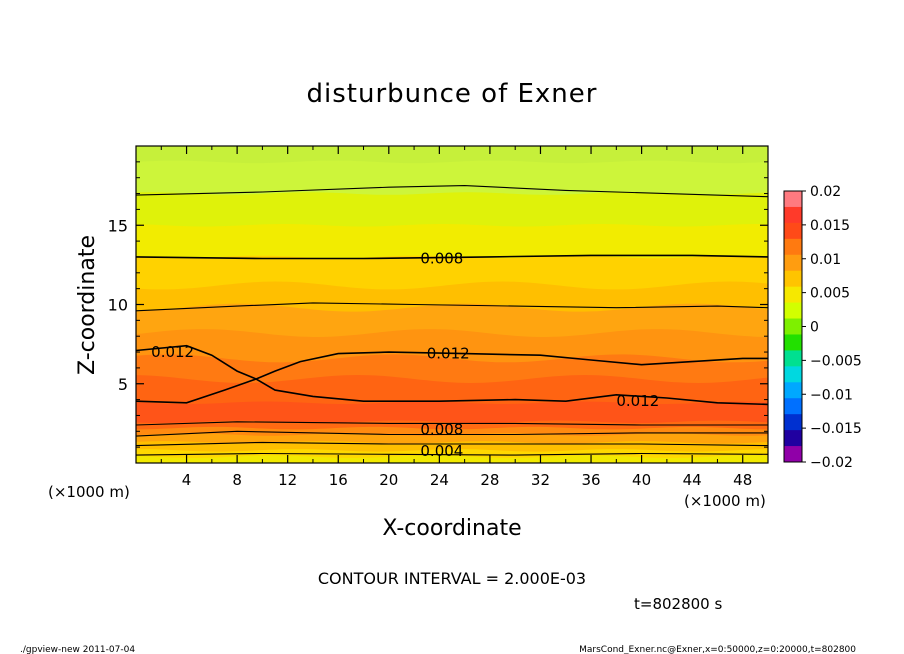  I want to click on y-tick-label: 5, so click(123, 384).